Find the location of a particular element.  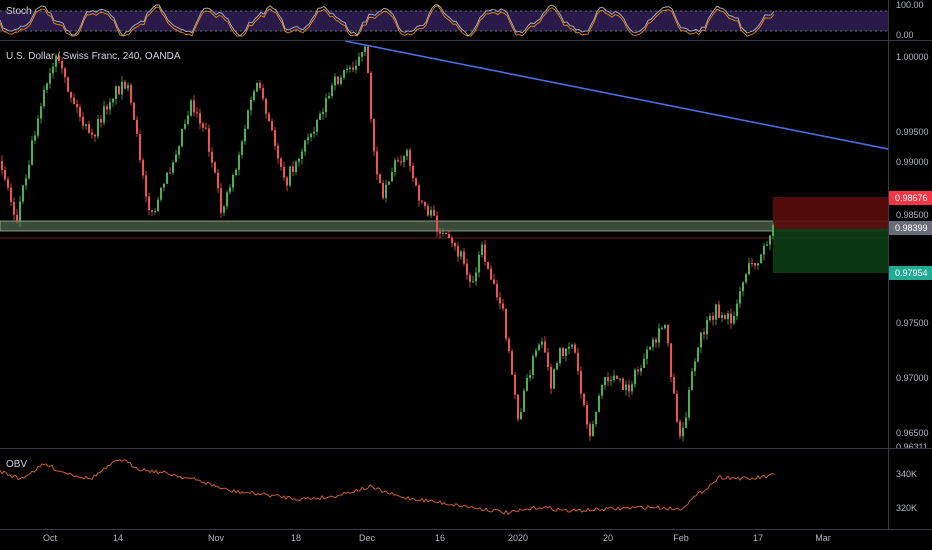

time-axis-label: Dec is located at coordinates (367, 538).